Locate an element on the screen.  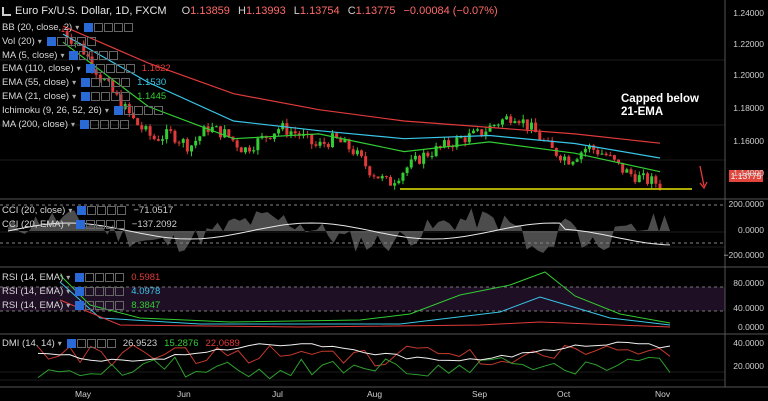
indicator-row: EMA (55, close) ▾ 1.1530 is located at coordinates (84, 82).